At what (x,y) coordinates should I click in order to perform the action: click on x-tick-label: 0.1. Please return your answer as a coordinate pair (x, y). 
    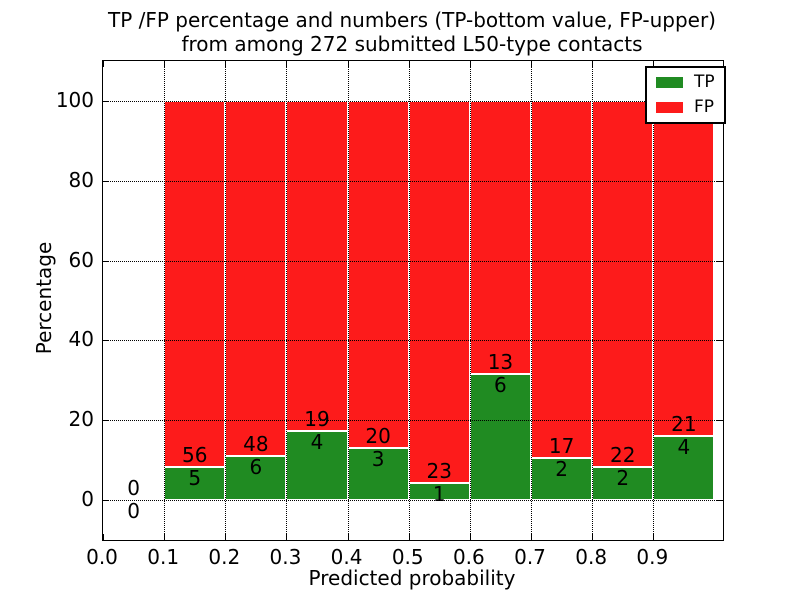
    Looking at the image, I should click on (163, 557).